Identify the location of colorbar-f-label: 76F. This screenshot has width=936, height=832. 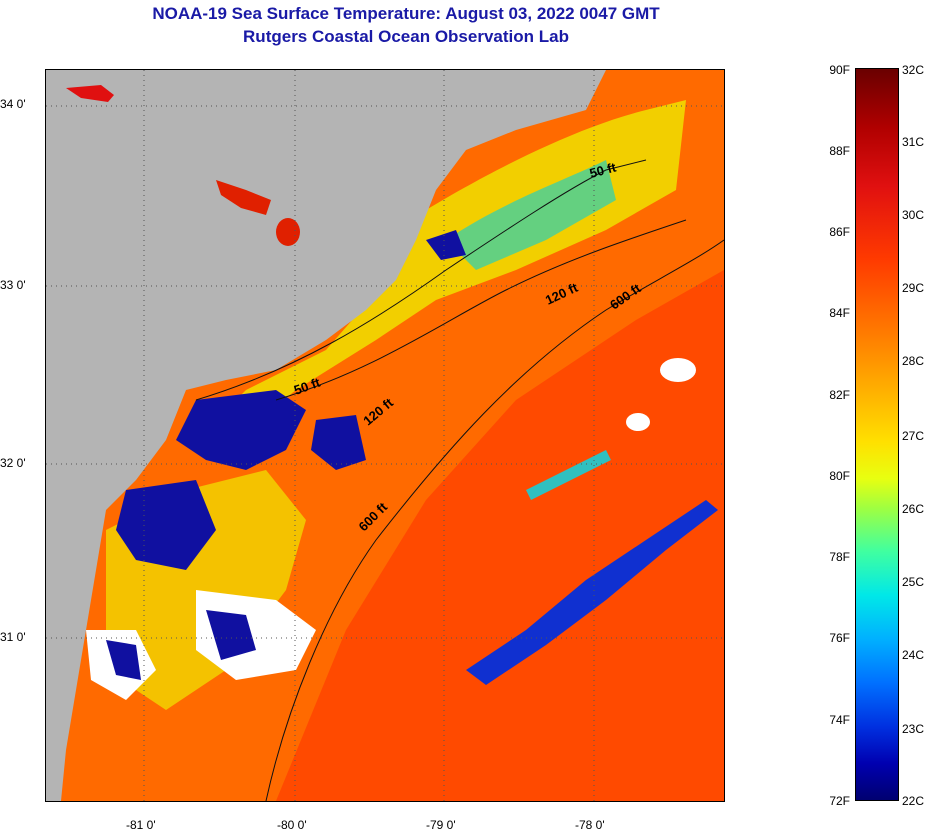
(839, 638).